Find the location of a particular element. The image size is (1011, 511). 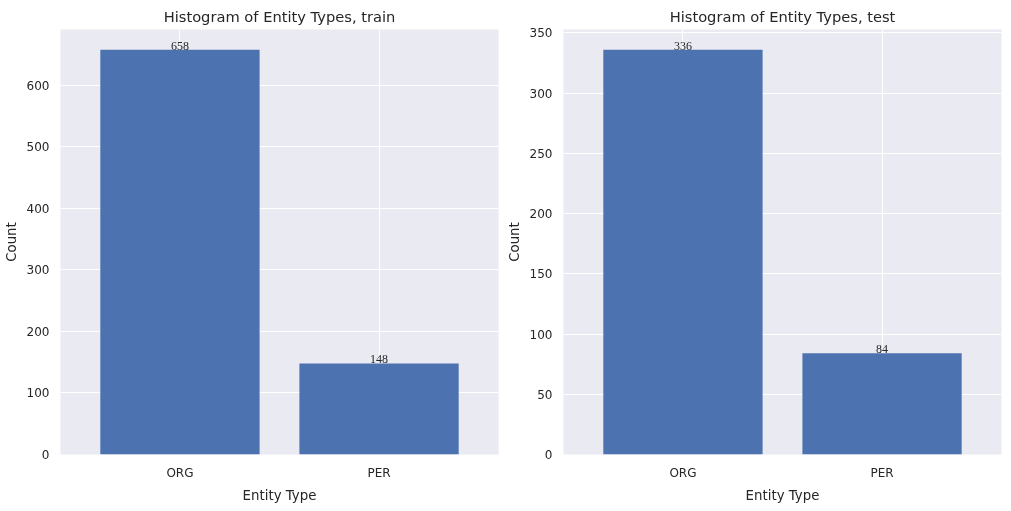

y-tick-label: 400 is located at coordinates (38, 208).